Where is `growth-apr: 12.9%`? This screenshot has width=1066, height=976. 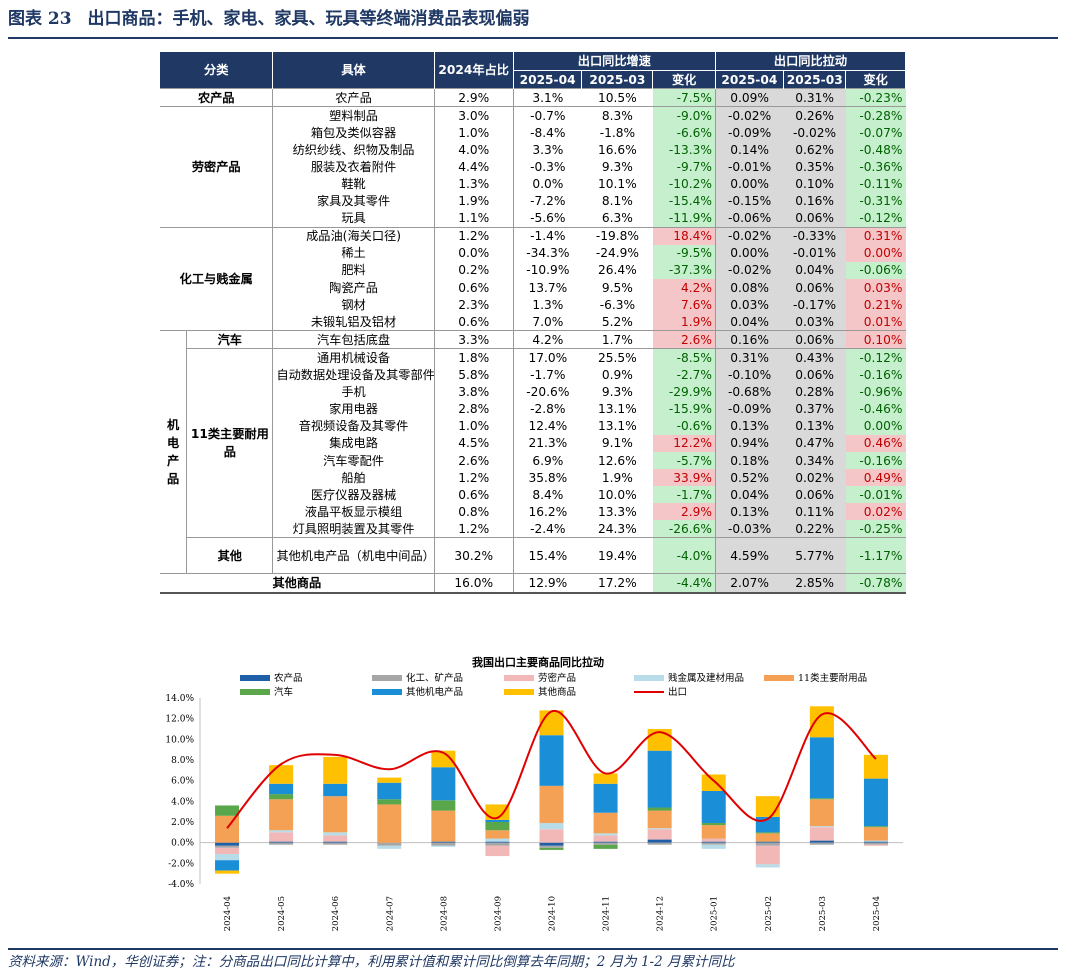 growth-apr: 12.9% is located at coordinates (547, 583).